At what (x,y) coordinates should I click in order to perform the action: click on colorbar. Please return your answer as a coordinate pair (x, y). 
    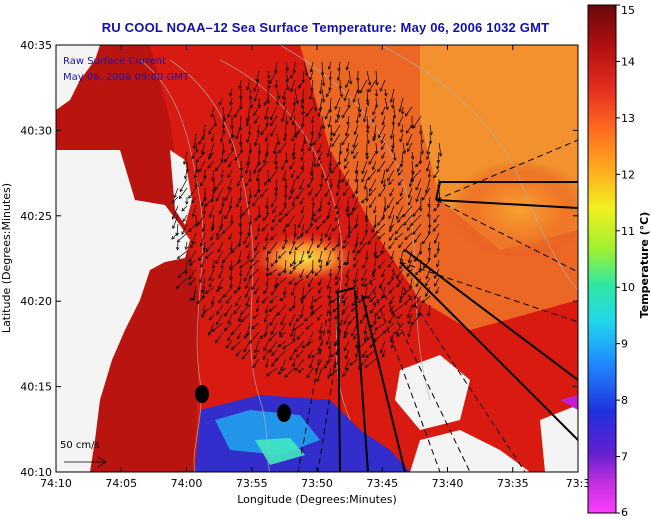
    Looking at the image, I should click on (602, 259).